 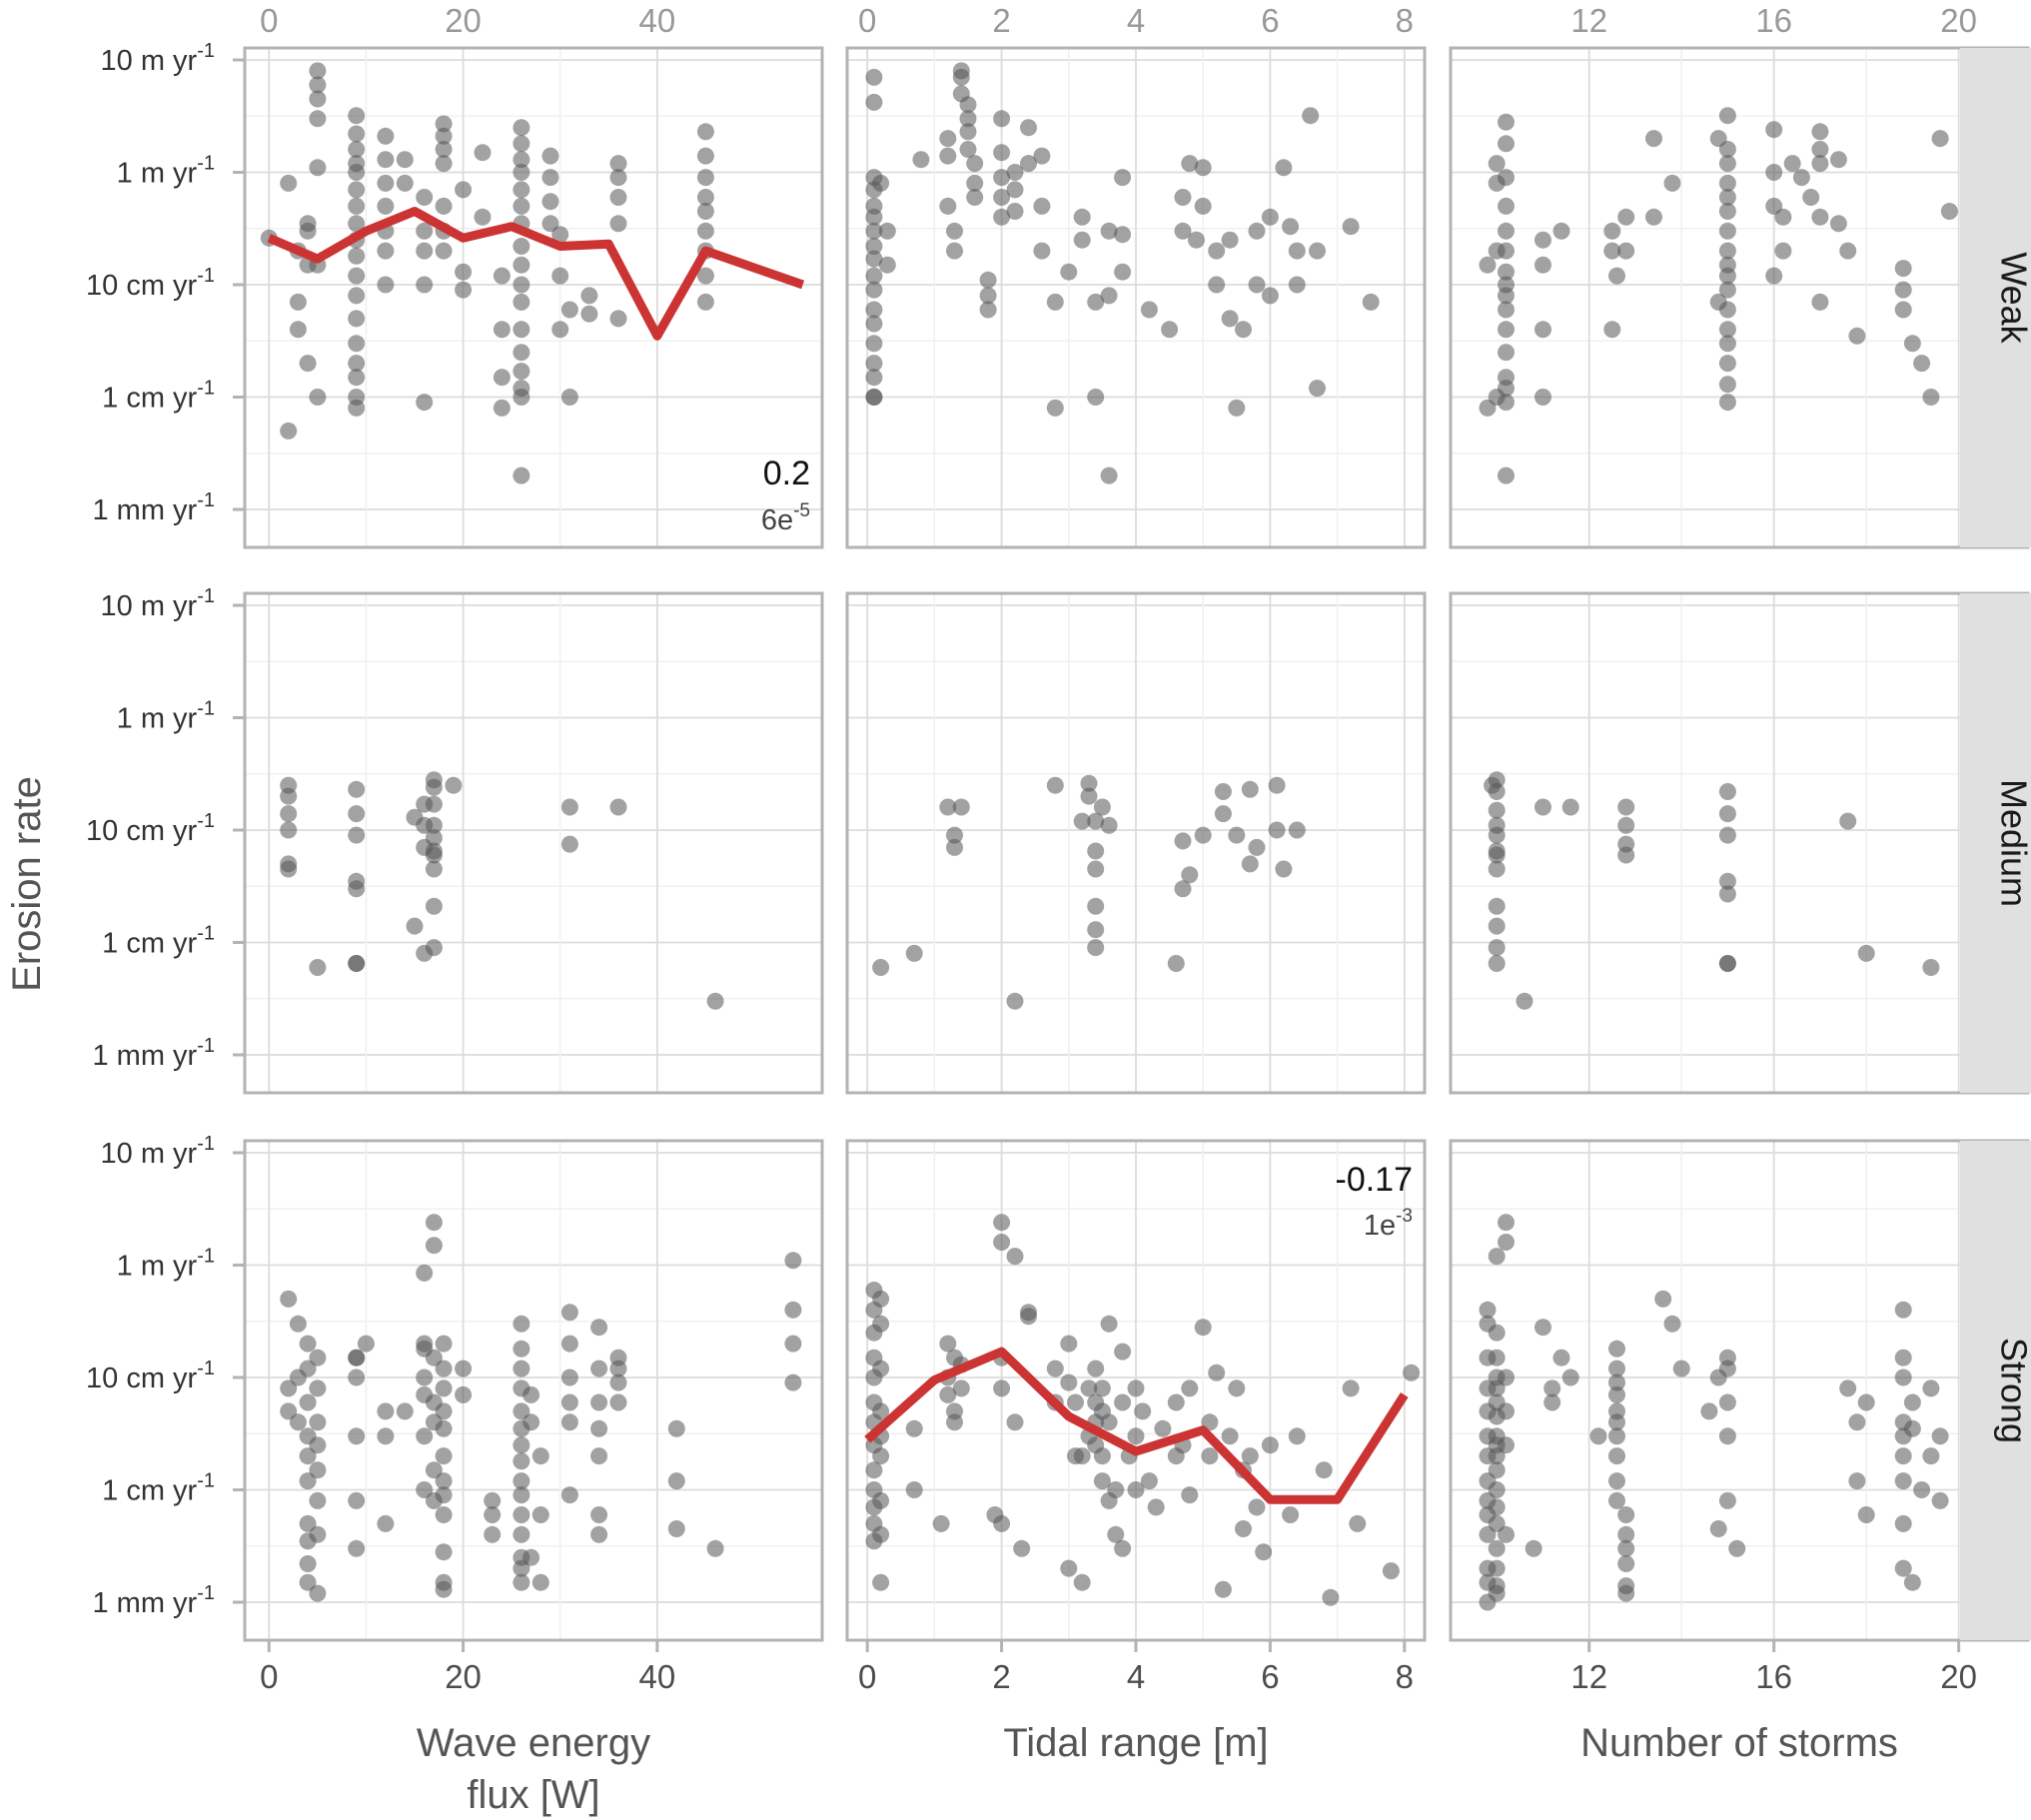 I want to click on y-tick-label: 10 cm yr-1, so click(x=150, y=283).